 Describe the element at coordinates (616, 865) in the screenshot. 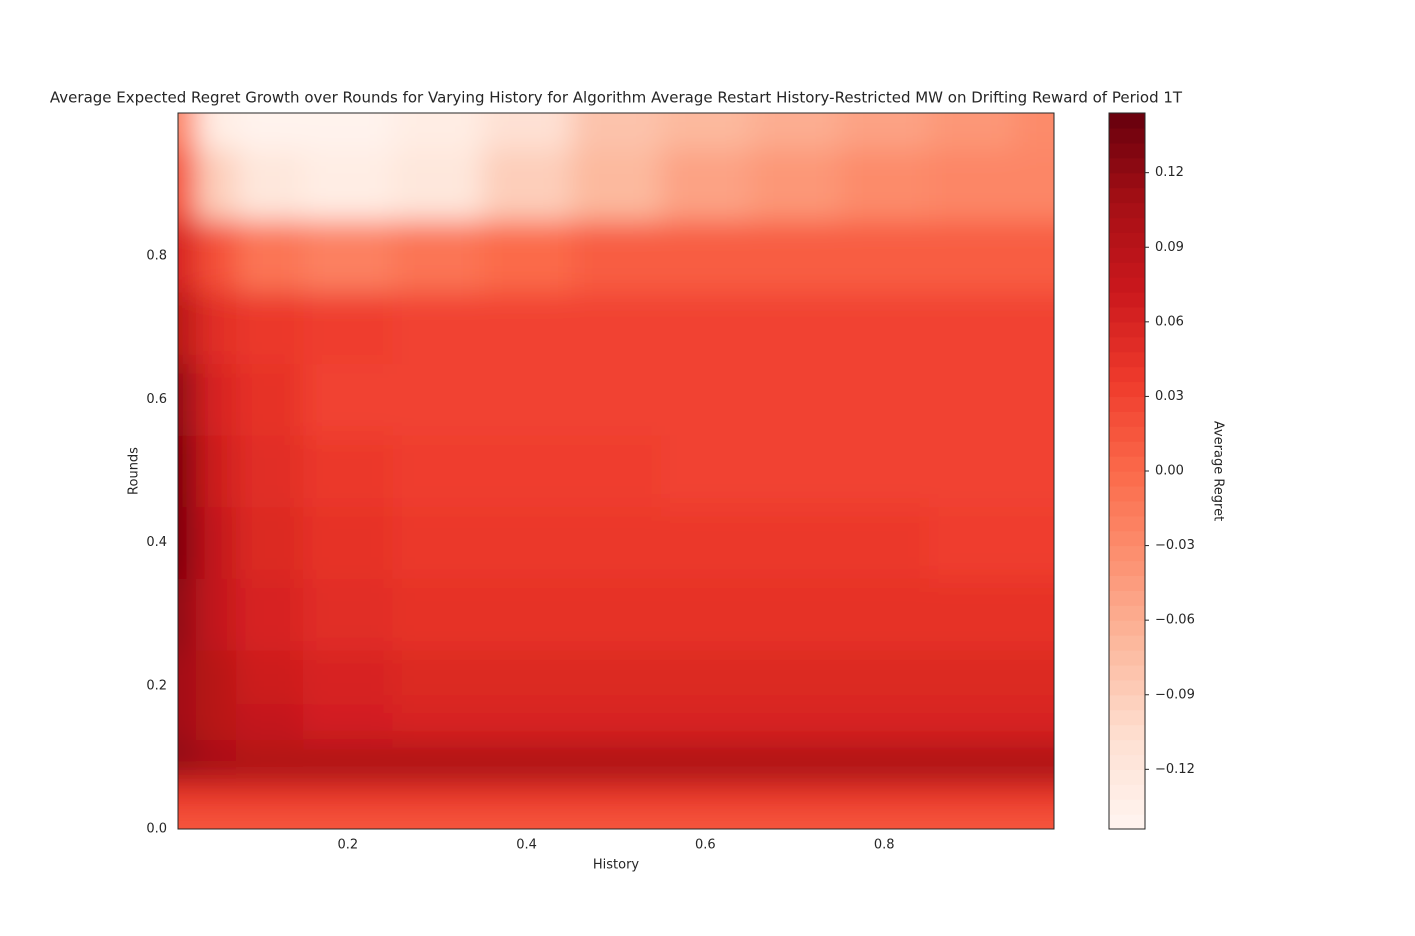

I see `x-axis-label: History` at that location.